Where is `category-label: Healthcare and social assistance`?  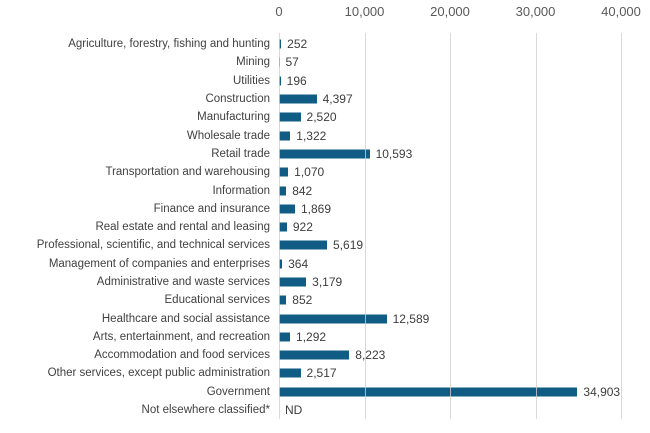
category-label: Healthcare and social assistance is located at coordinates (185, 318).